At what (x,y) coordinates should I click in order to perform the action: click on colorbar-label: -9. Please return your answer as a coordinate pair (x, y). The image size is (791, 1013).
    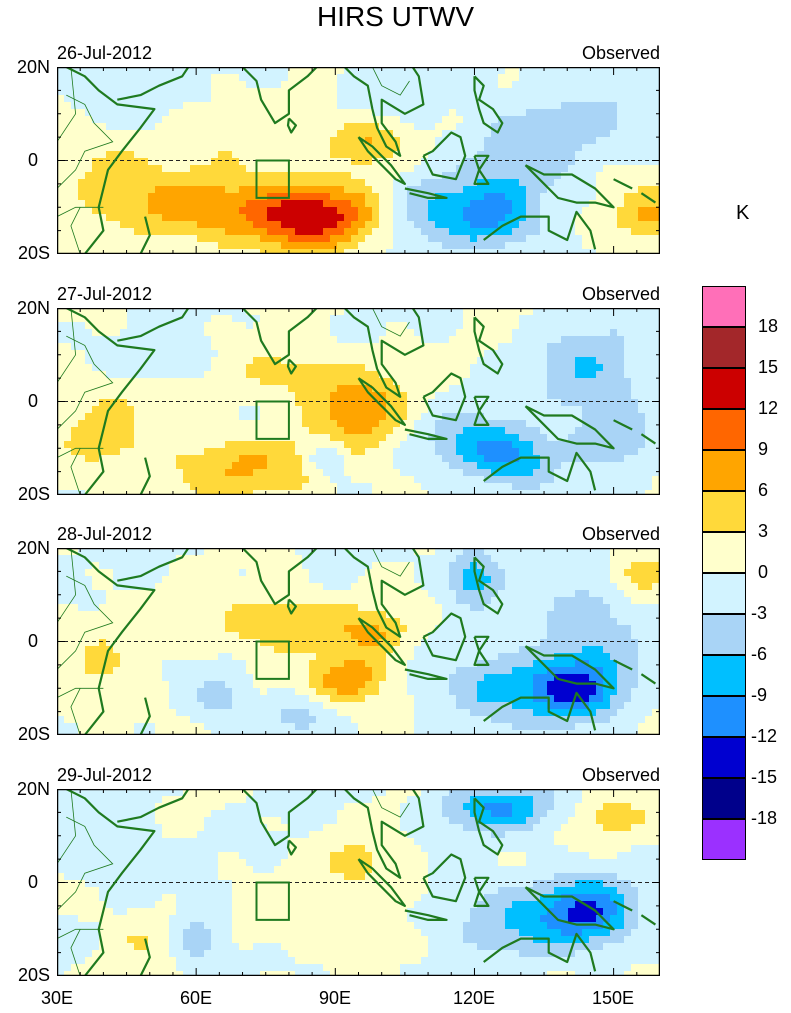
    Looking at the image, I should click on (759, 695).